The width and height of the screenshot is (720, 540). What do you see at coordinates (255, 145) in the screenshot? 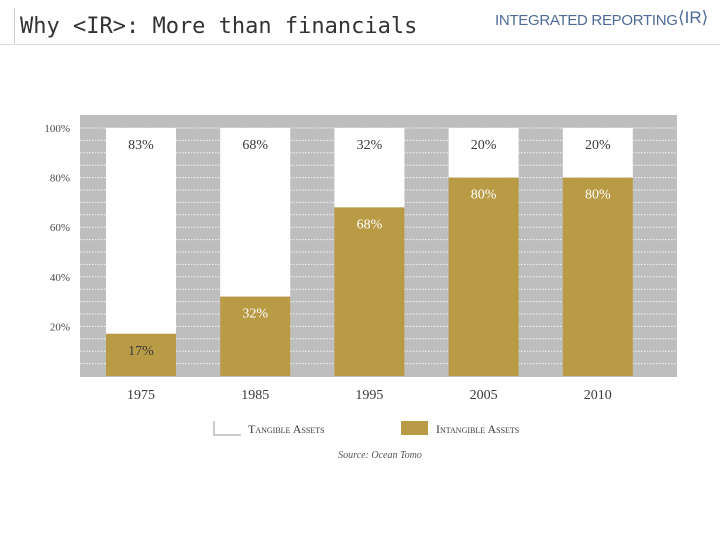
I see `label-tangible-1985: 68%` at bounding box center [255, 145].